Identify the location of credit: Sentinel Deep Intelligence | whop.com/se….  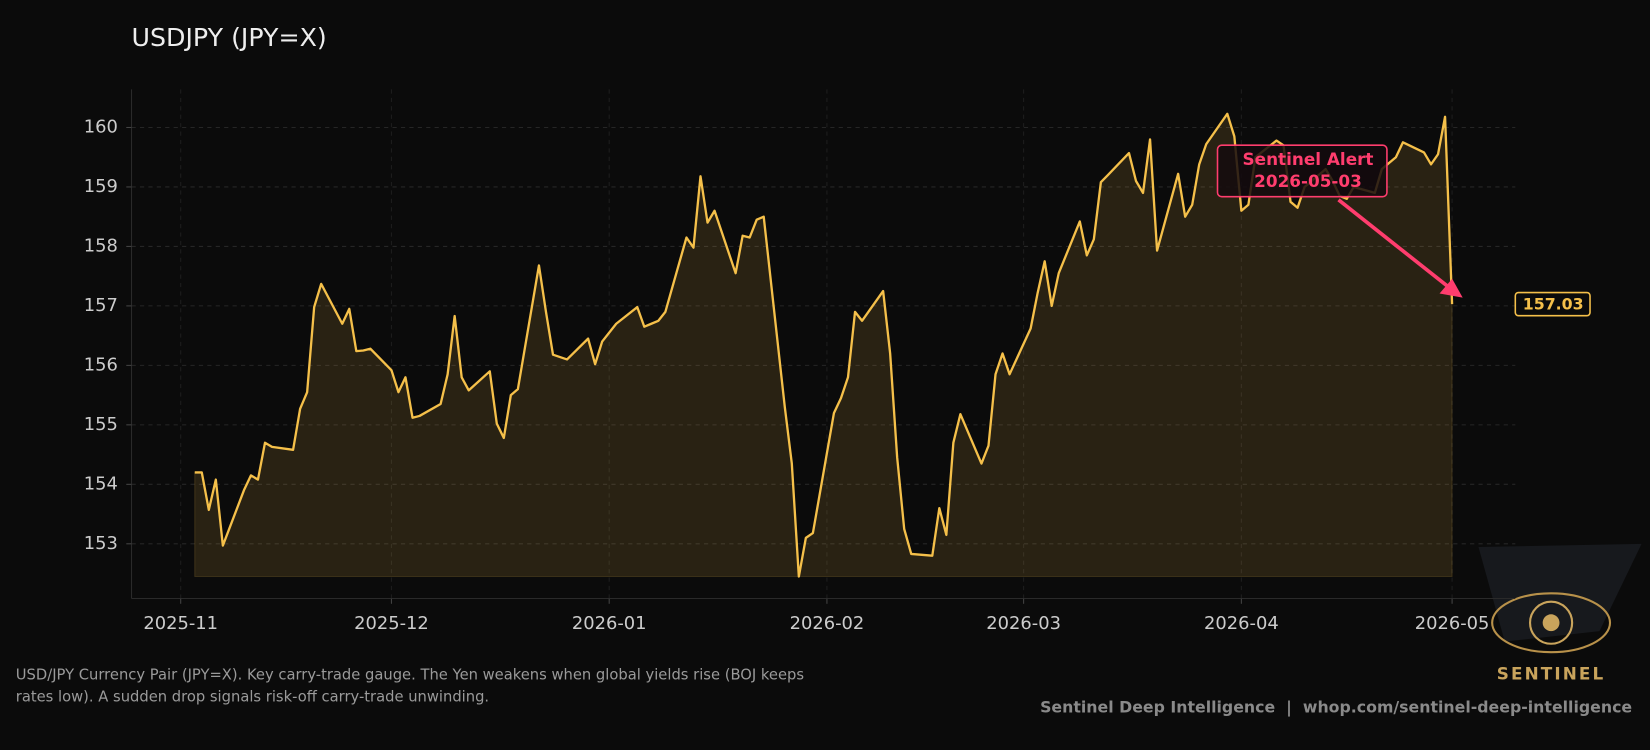
(1336, 707).